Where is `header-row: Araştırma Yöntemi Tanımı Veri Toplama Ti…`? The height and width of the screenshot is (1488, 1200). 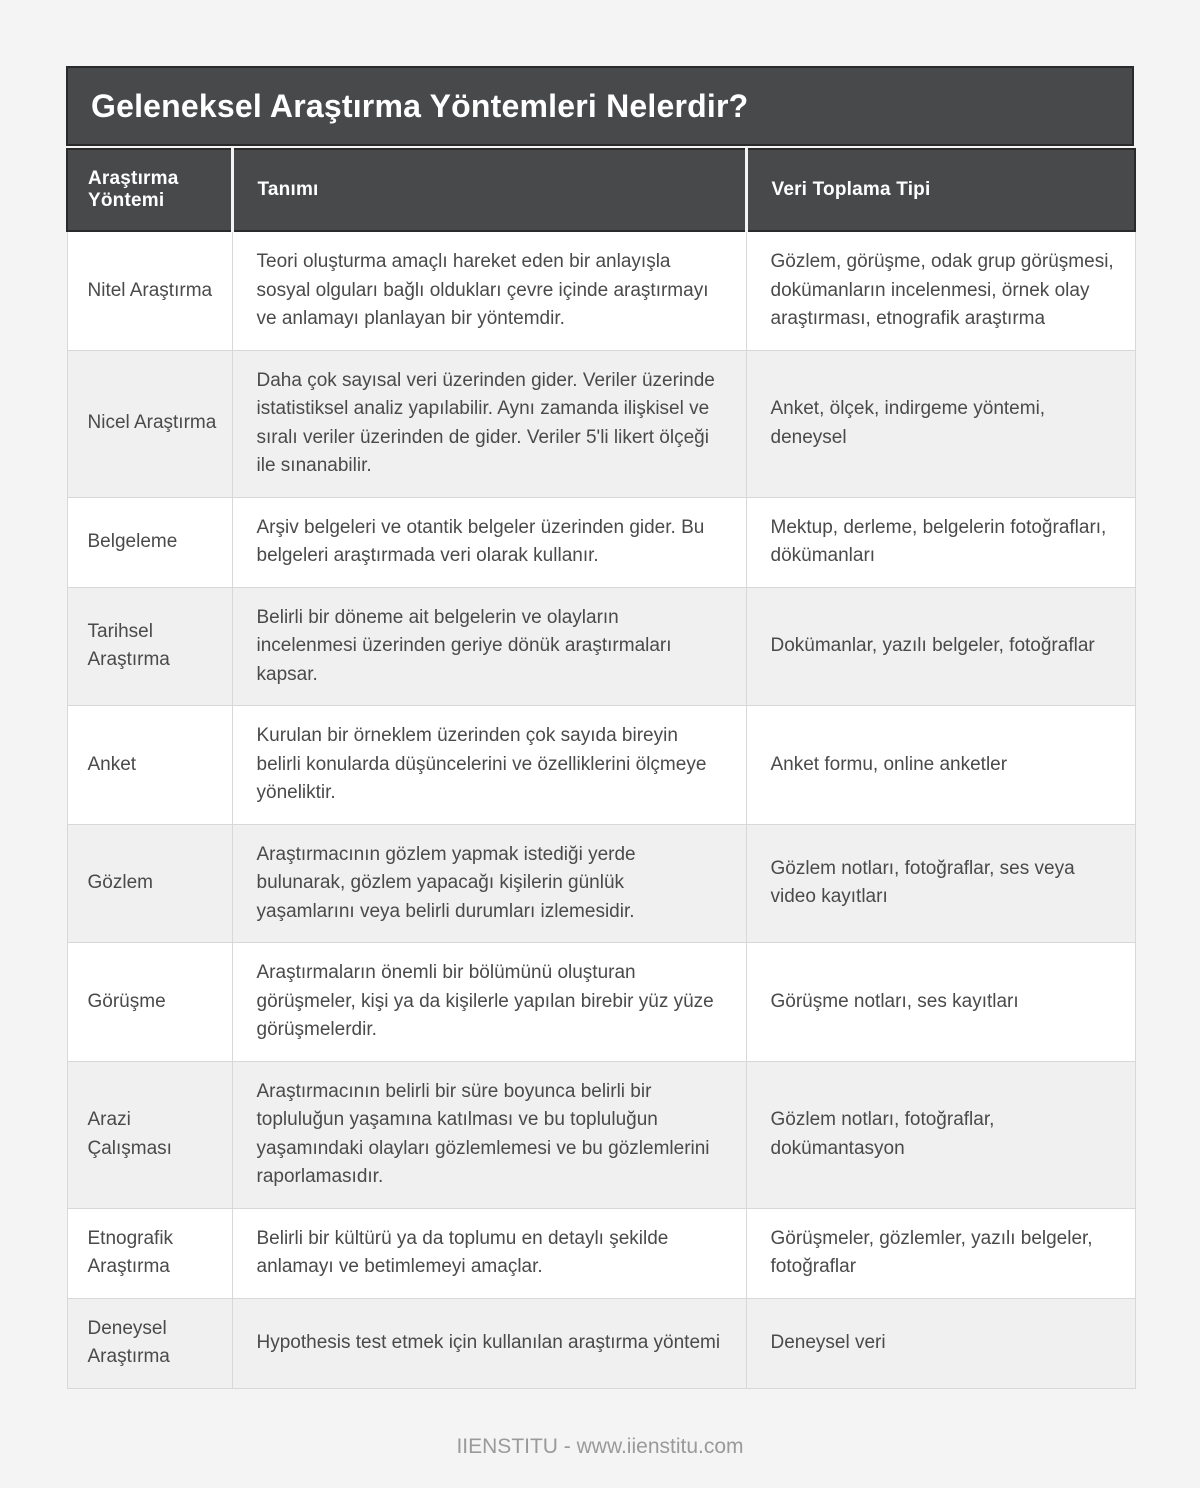
header-row: Araştırma Yöntemi Tanımı Veri Toplama Ti… is located at coordinates (601, 190).